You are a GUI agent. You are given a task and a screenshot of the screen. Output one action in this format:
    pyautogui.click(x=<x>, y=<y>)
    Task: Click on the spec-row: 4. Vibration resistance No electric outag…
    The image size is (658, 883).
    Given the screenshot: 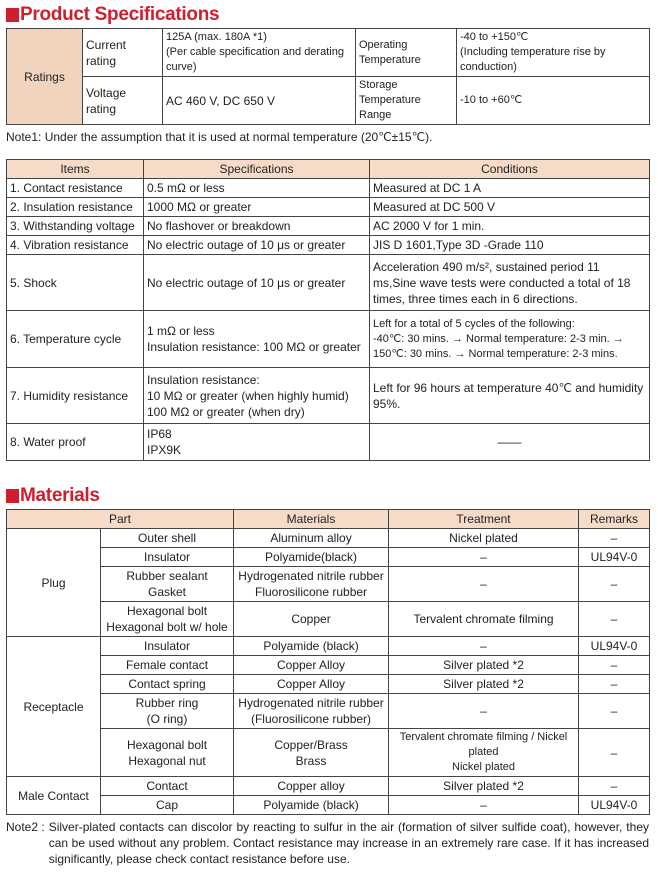 What is the action you would take?
    pyautogui.click(x=328, y=245)
    